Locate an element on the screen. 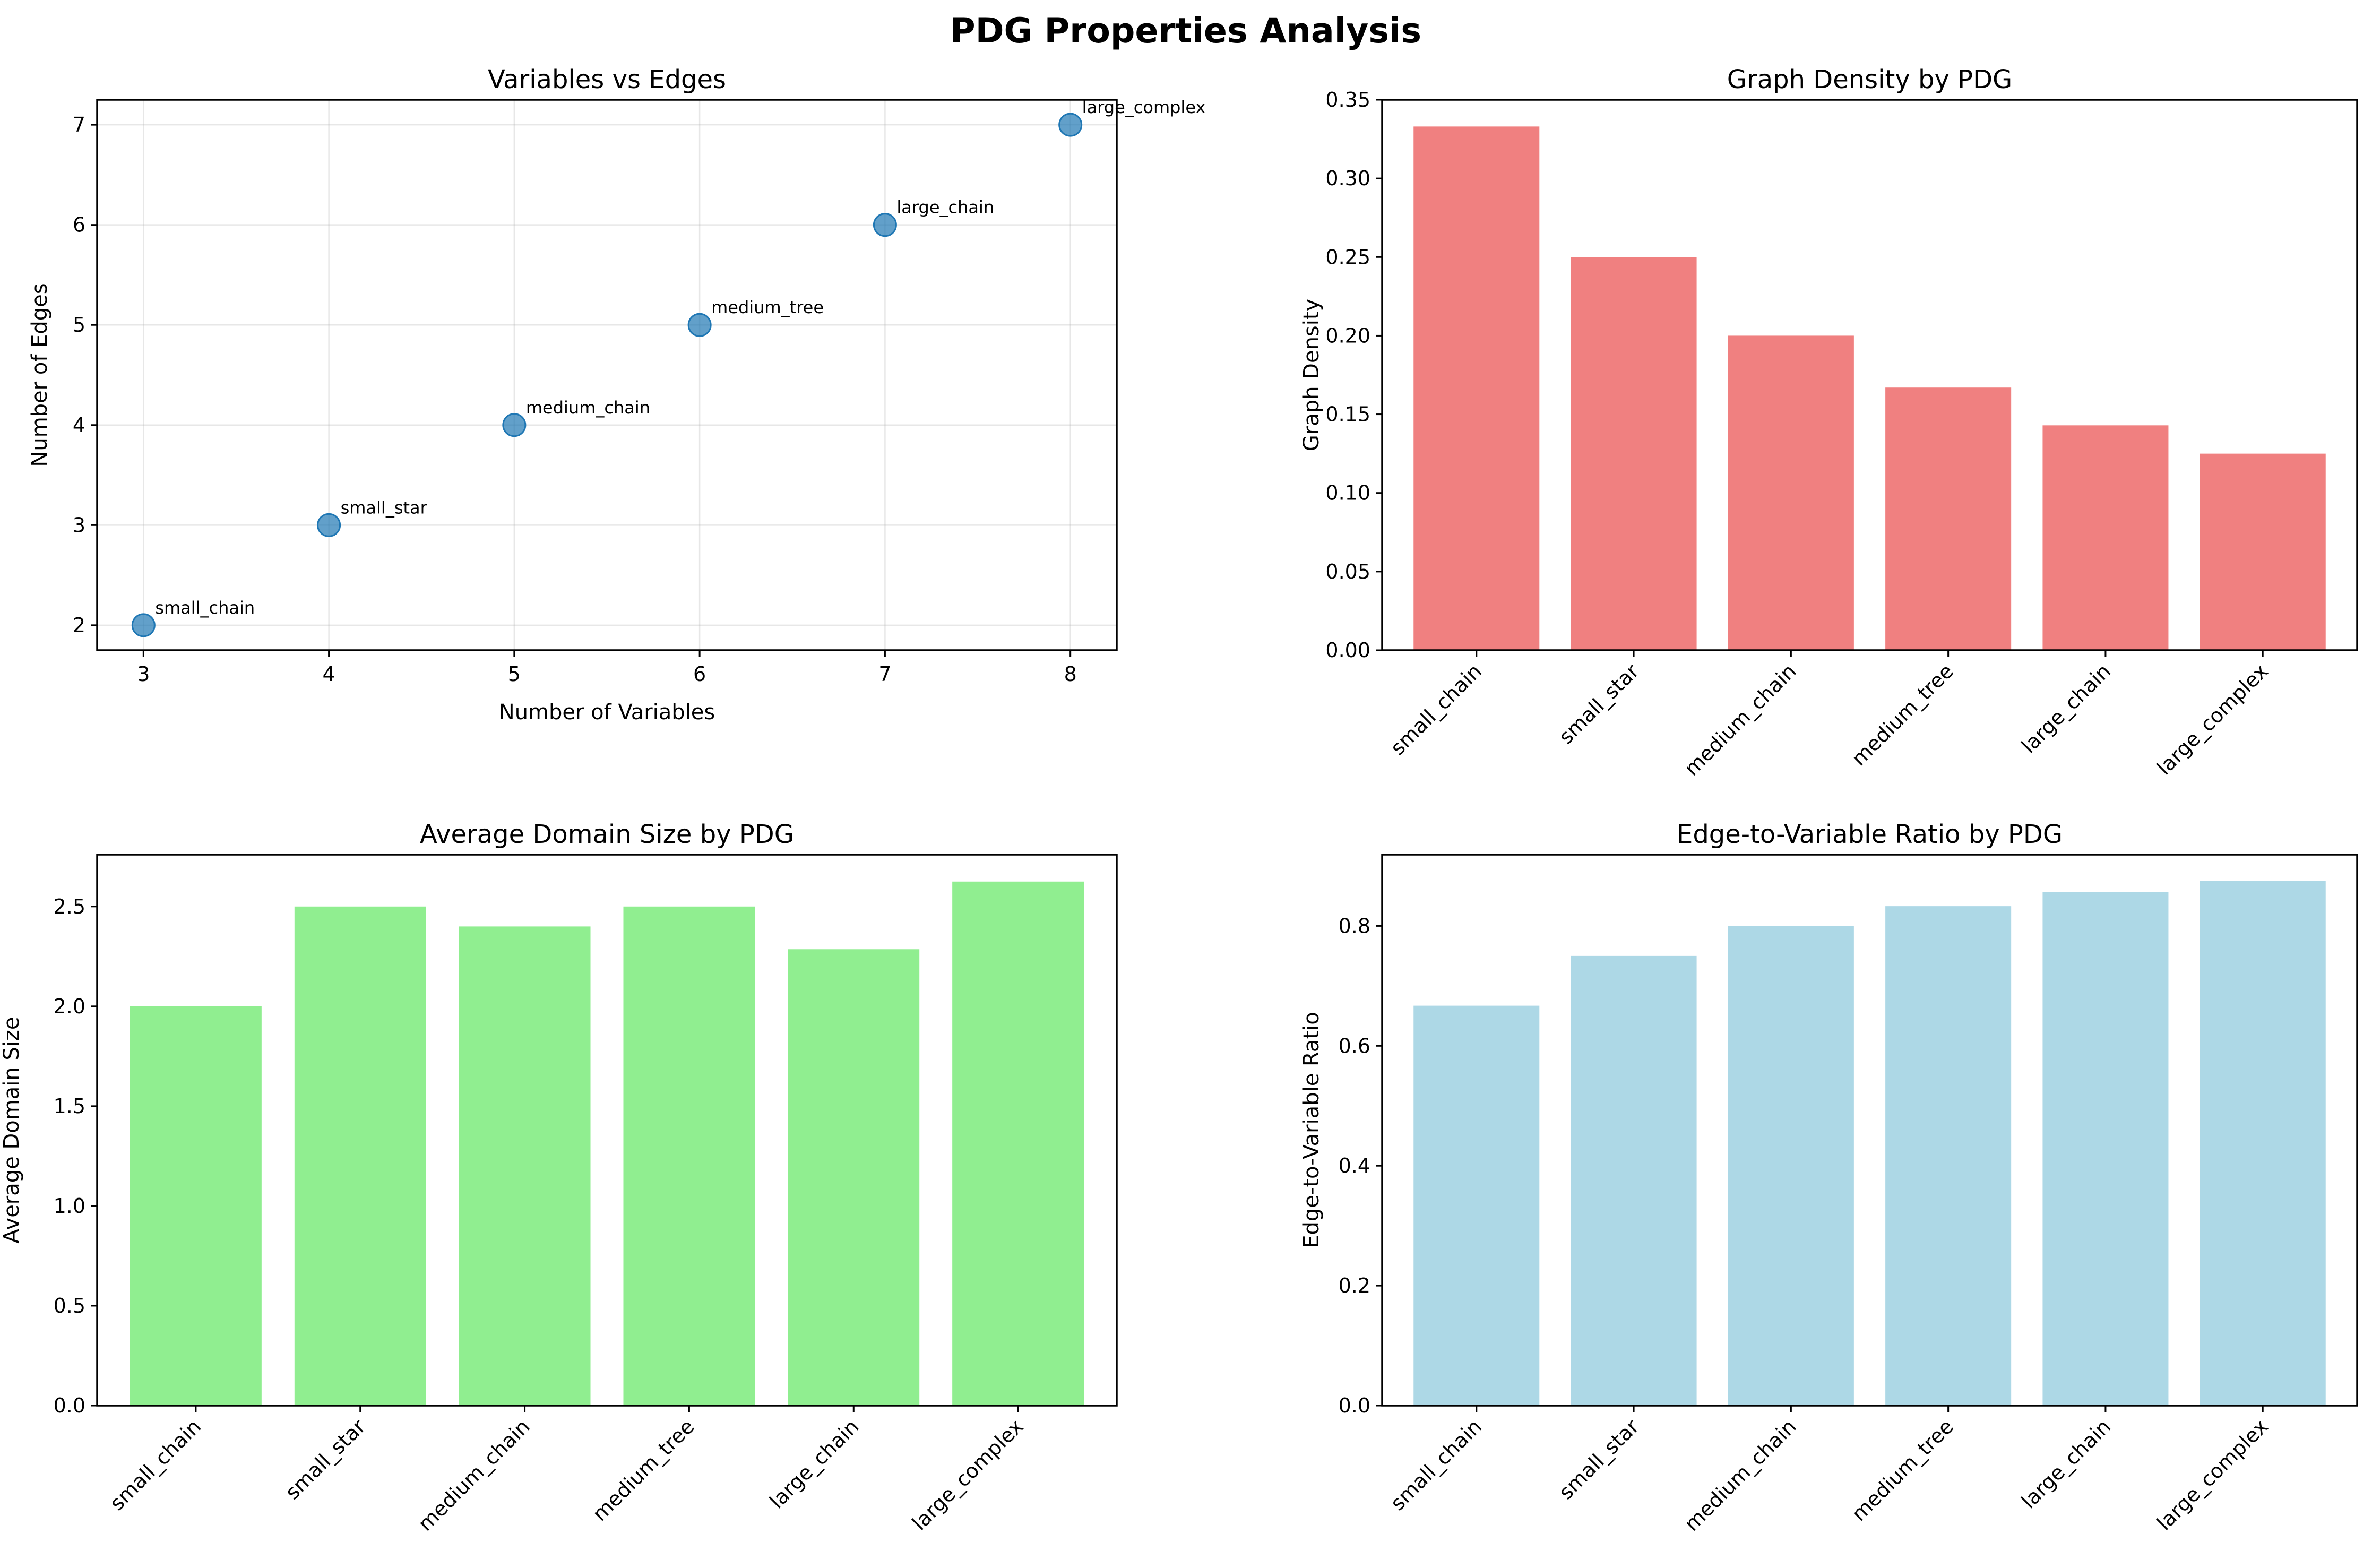 This screenshot has height=1568, width=2372. x-tick-label: 6 is located at coordinates (699, 674).